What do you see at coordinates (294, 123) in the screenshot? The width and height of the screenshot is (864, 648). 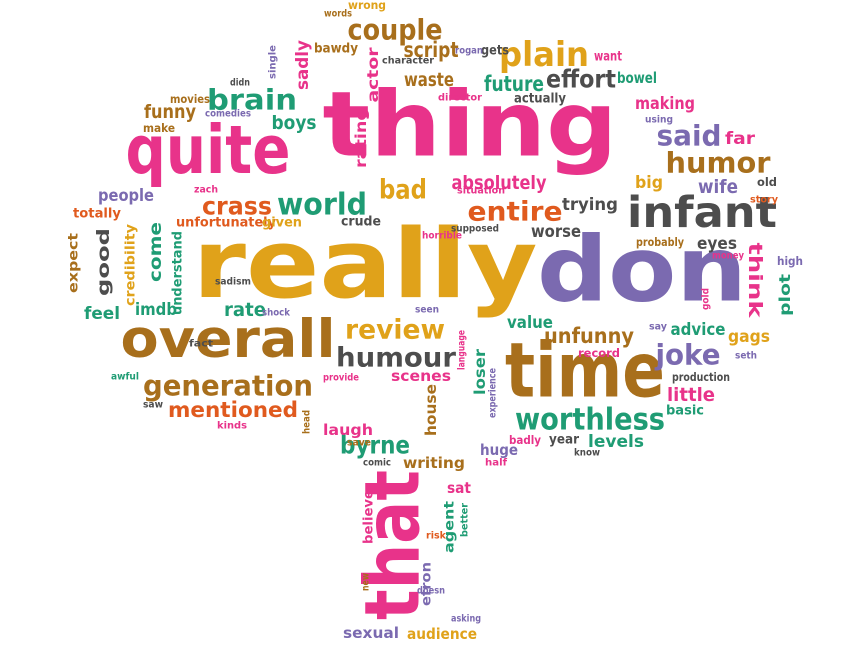 I see `word-boys: boys` at bounding box center [294, 123].